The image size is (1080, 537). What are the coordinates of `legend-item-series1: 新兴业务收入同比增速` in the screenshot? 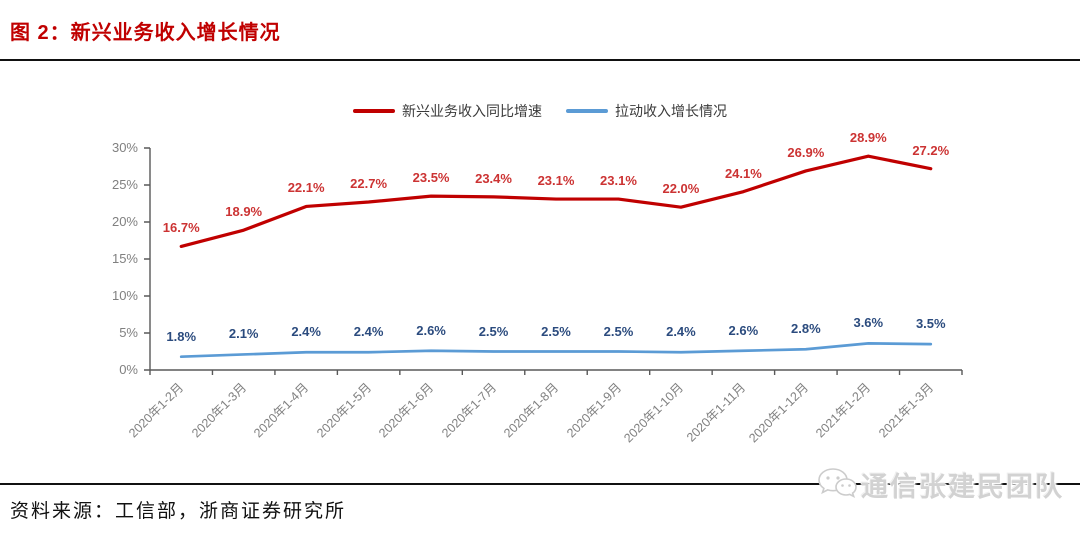 It's located at (447, 111).